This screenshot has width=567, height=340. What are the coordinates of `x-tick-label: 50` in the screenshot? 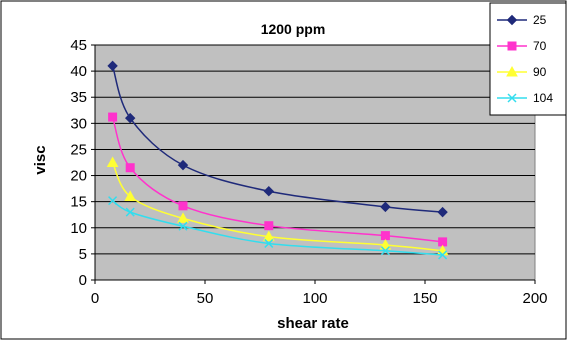 It's located at (205, 298).